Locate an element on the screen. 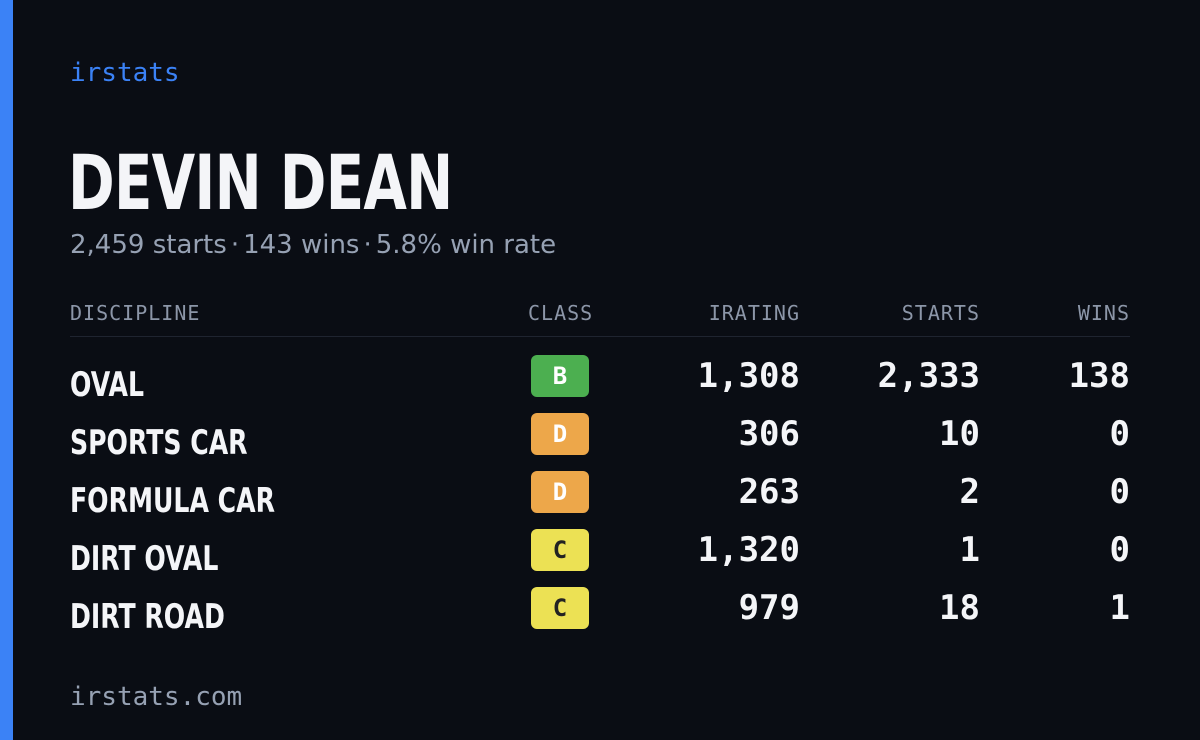 The width and height of the screenshot is (1200, 740). irating-value: 263 is located at coordinates (769, 492).